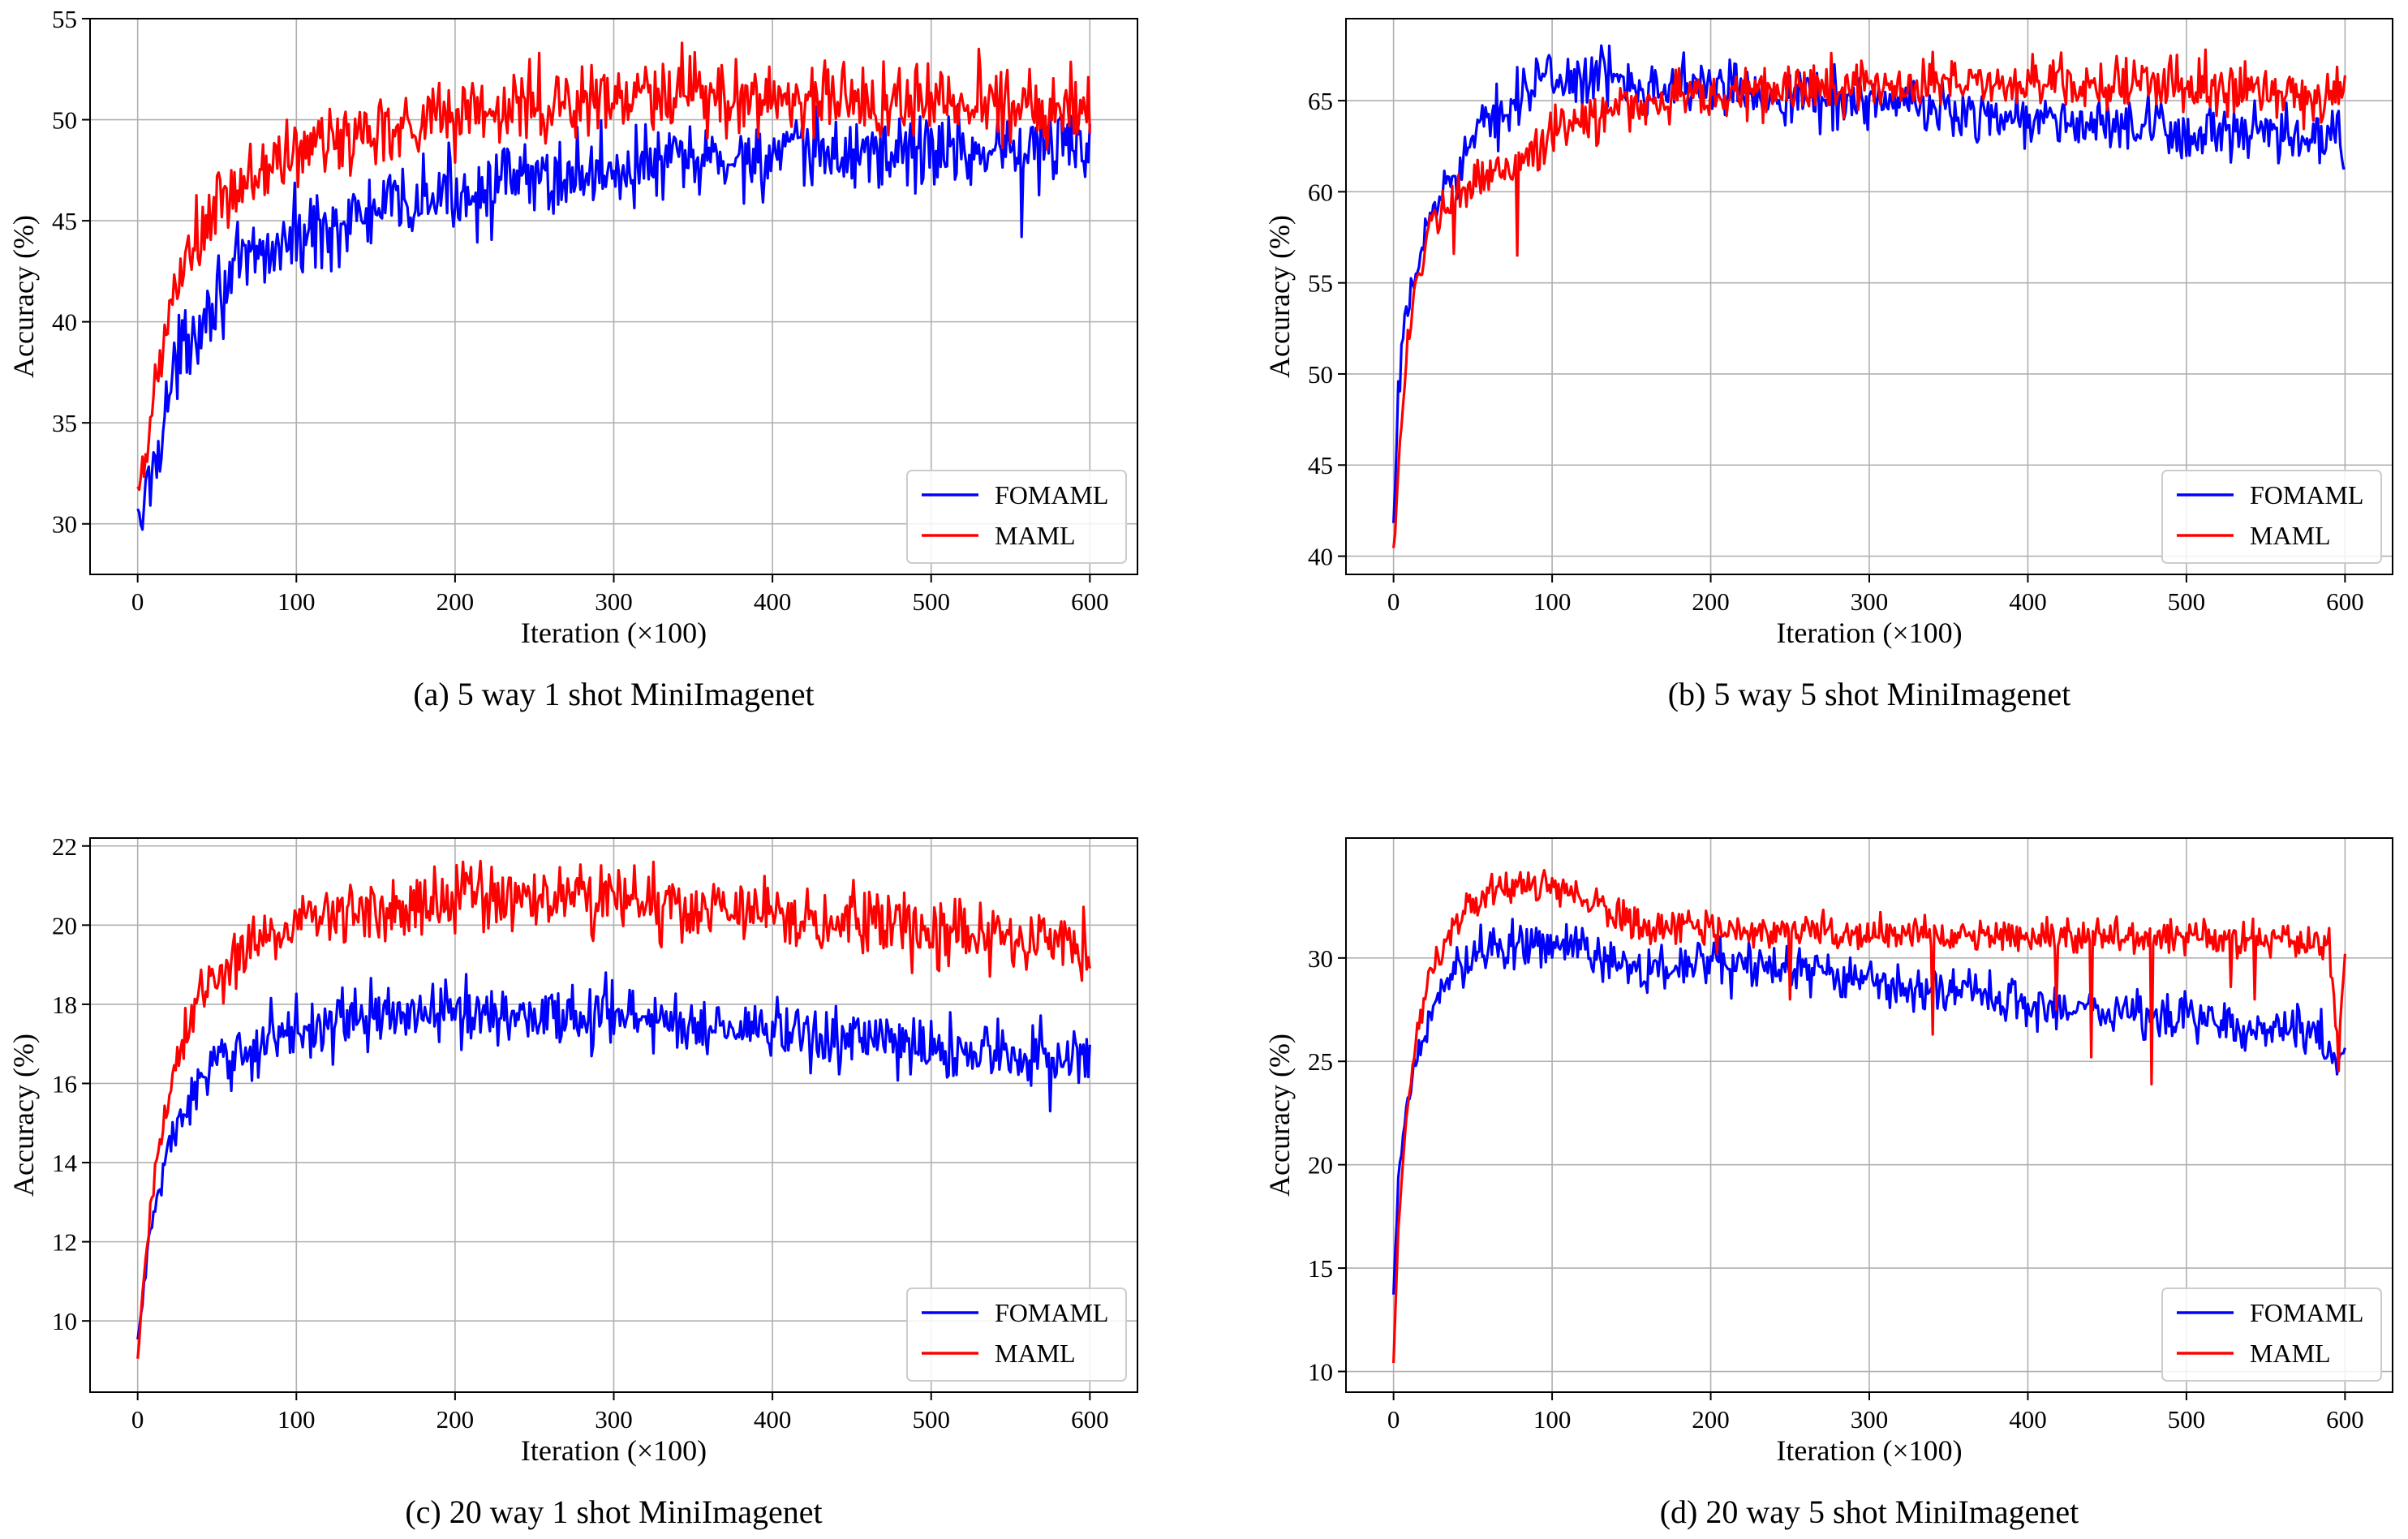 The width and height of the screenshot is (2408, 1539). What do you see at coordinates (64, 1243) in the screenshot?
I see `y-tick-label: 12` at bounding box center [64, 1243].